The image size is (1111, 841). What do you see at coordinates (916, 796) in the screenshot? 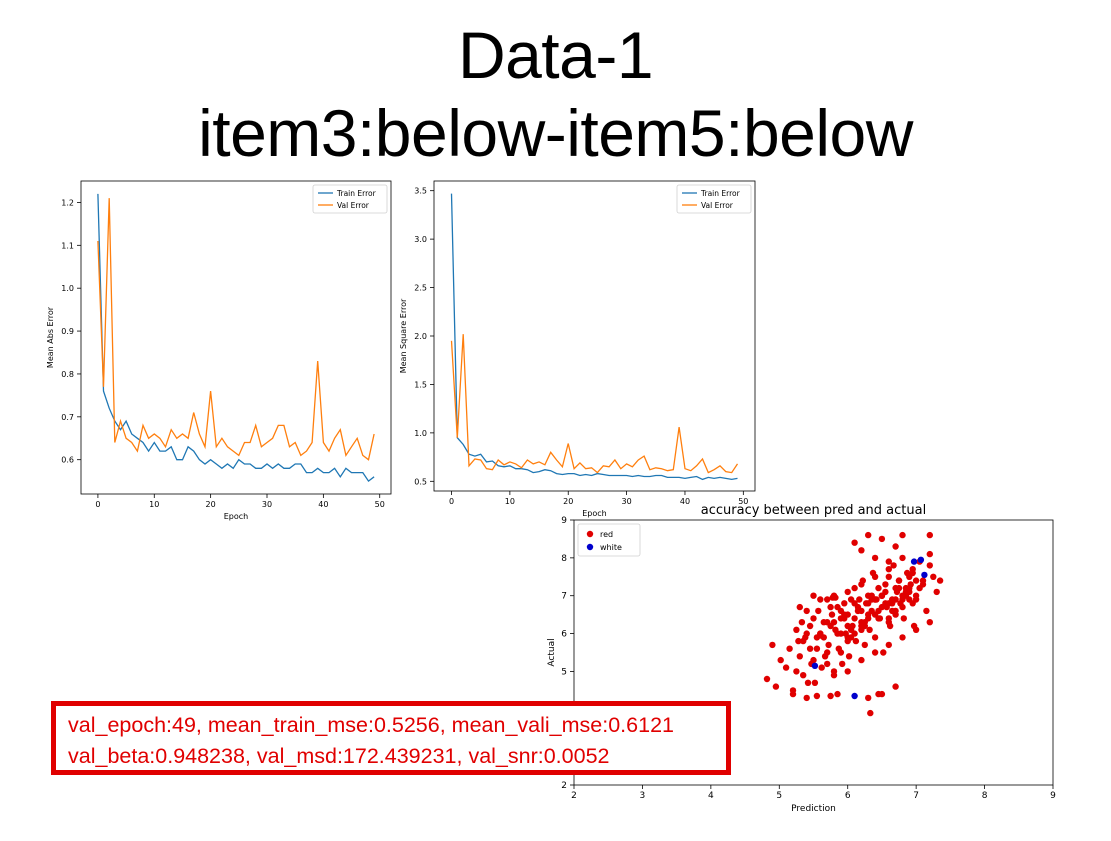
I see `x-tick-label: 7` at bounding box center [916, 796].